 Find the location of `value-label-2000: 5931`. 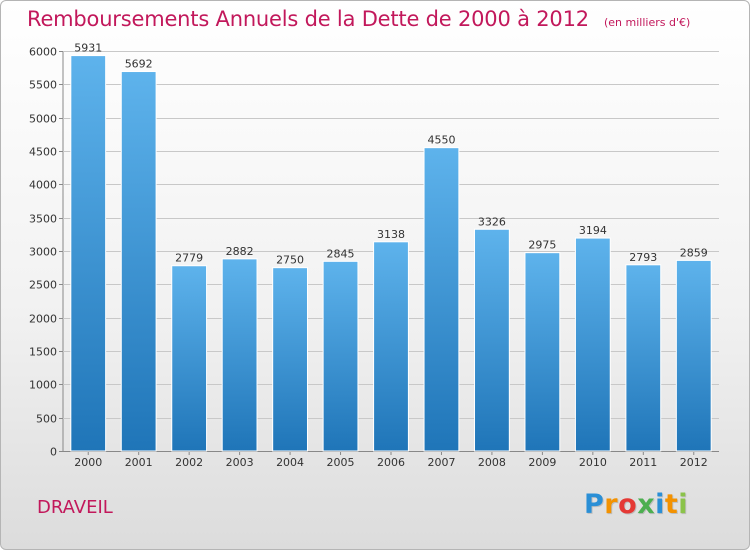

value-label-2000: 5931 is located at coordinates (88, 48).